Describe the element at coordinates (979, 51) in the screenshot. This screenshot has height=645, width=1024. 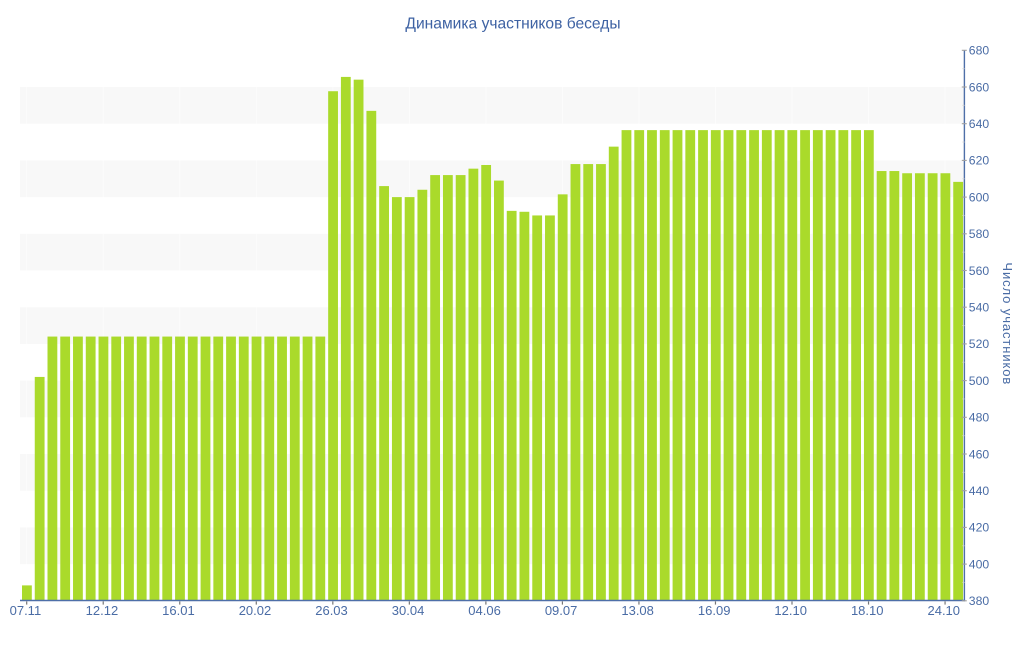
I see `svg-text: 680` at that location.